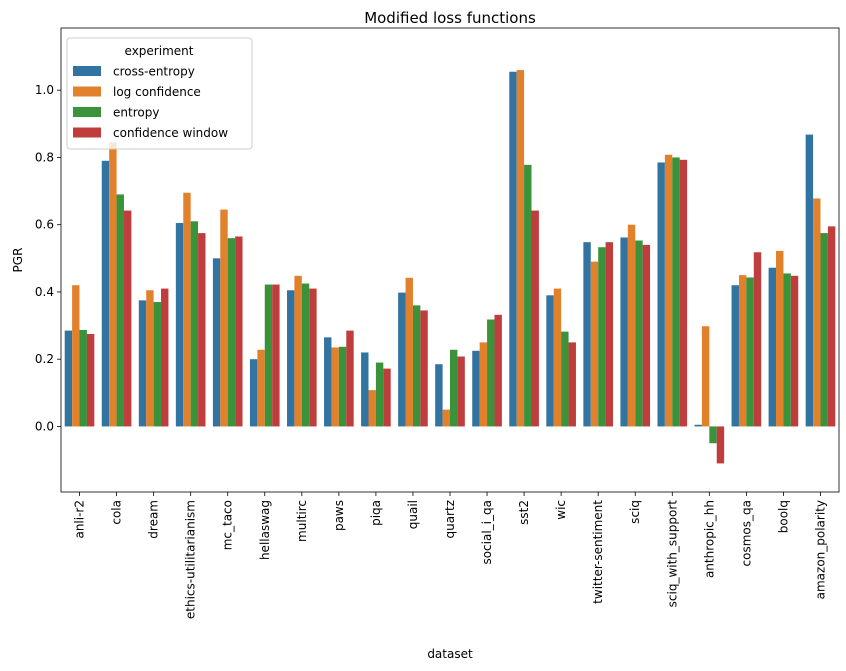 This screenshot has width=846, height=671. What do you see at coordinates (635, 512) in the screenshot?
I see `x-tick-label: sciq` at bounding box center [635, 512].